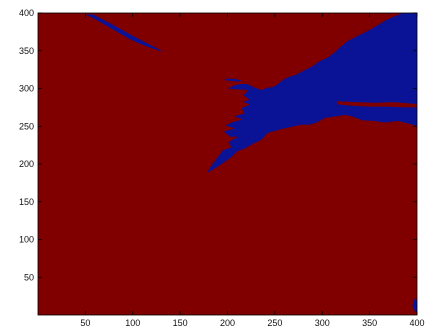 This screenshot has width=443, height=329. Describe the element at coordinates (29, 277) in the screenshot. I see `y-tick-label: 50` at that location.